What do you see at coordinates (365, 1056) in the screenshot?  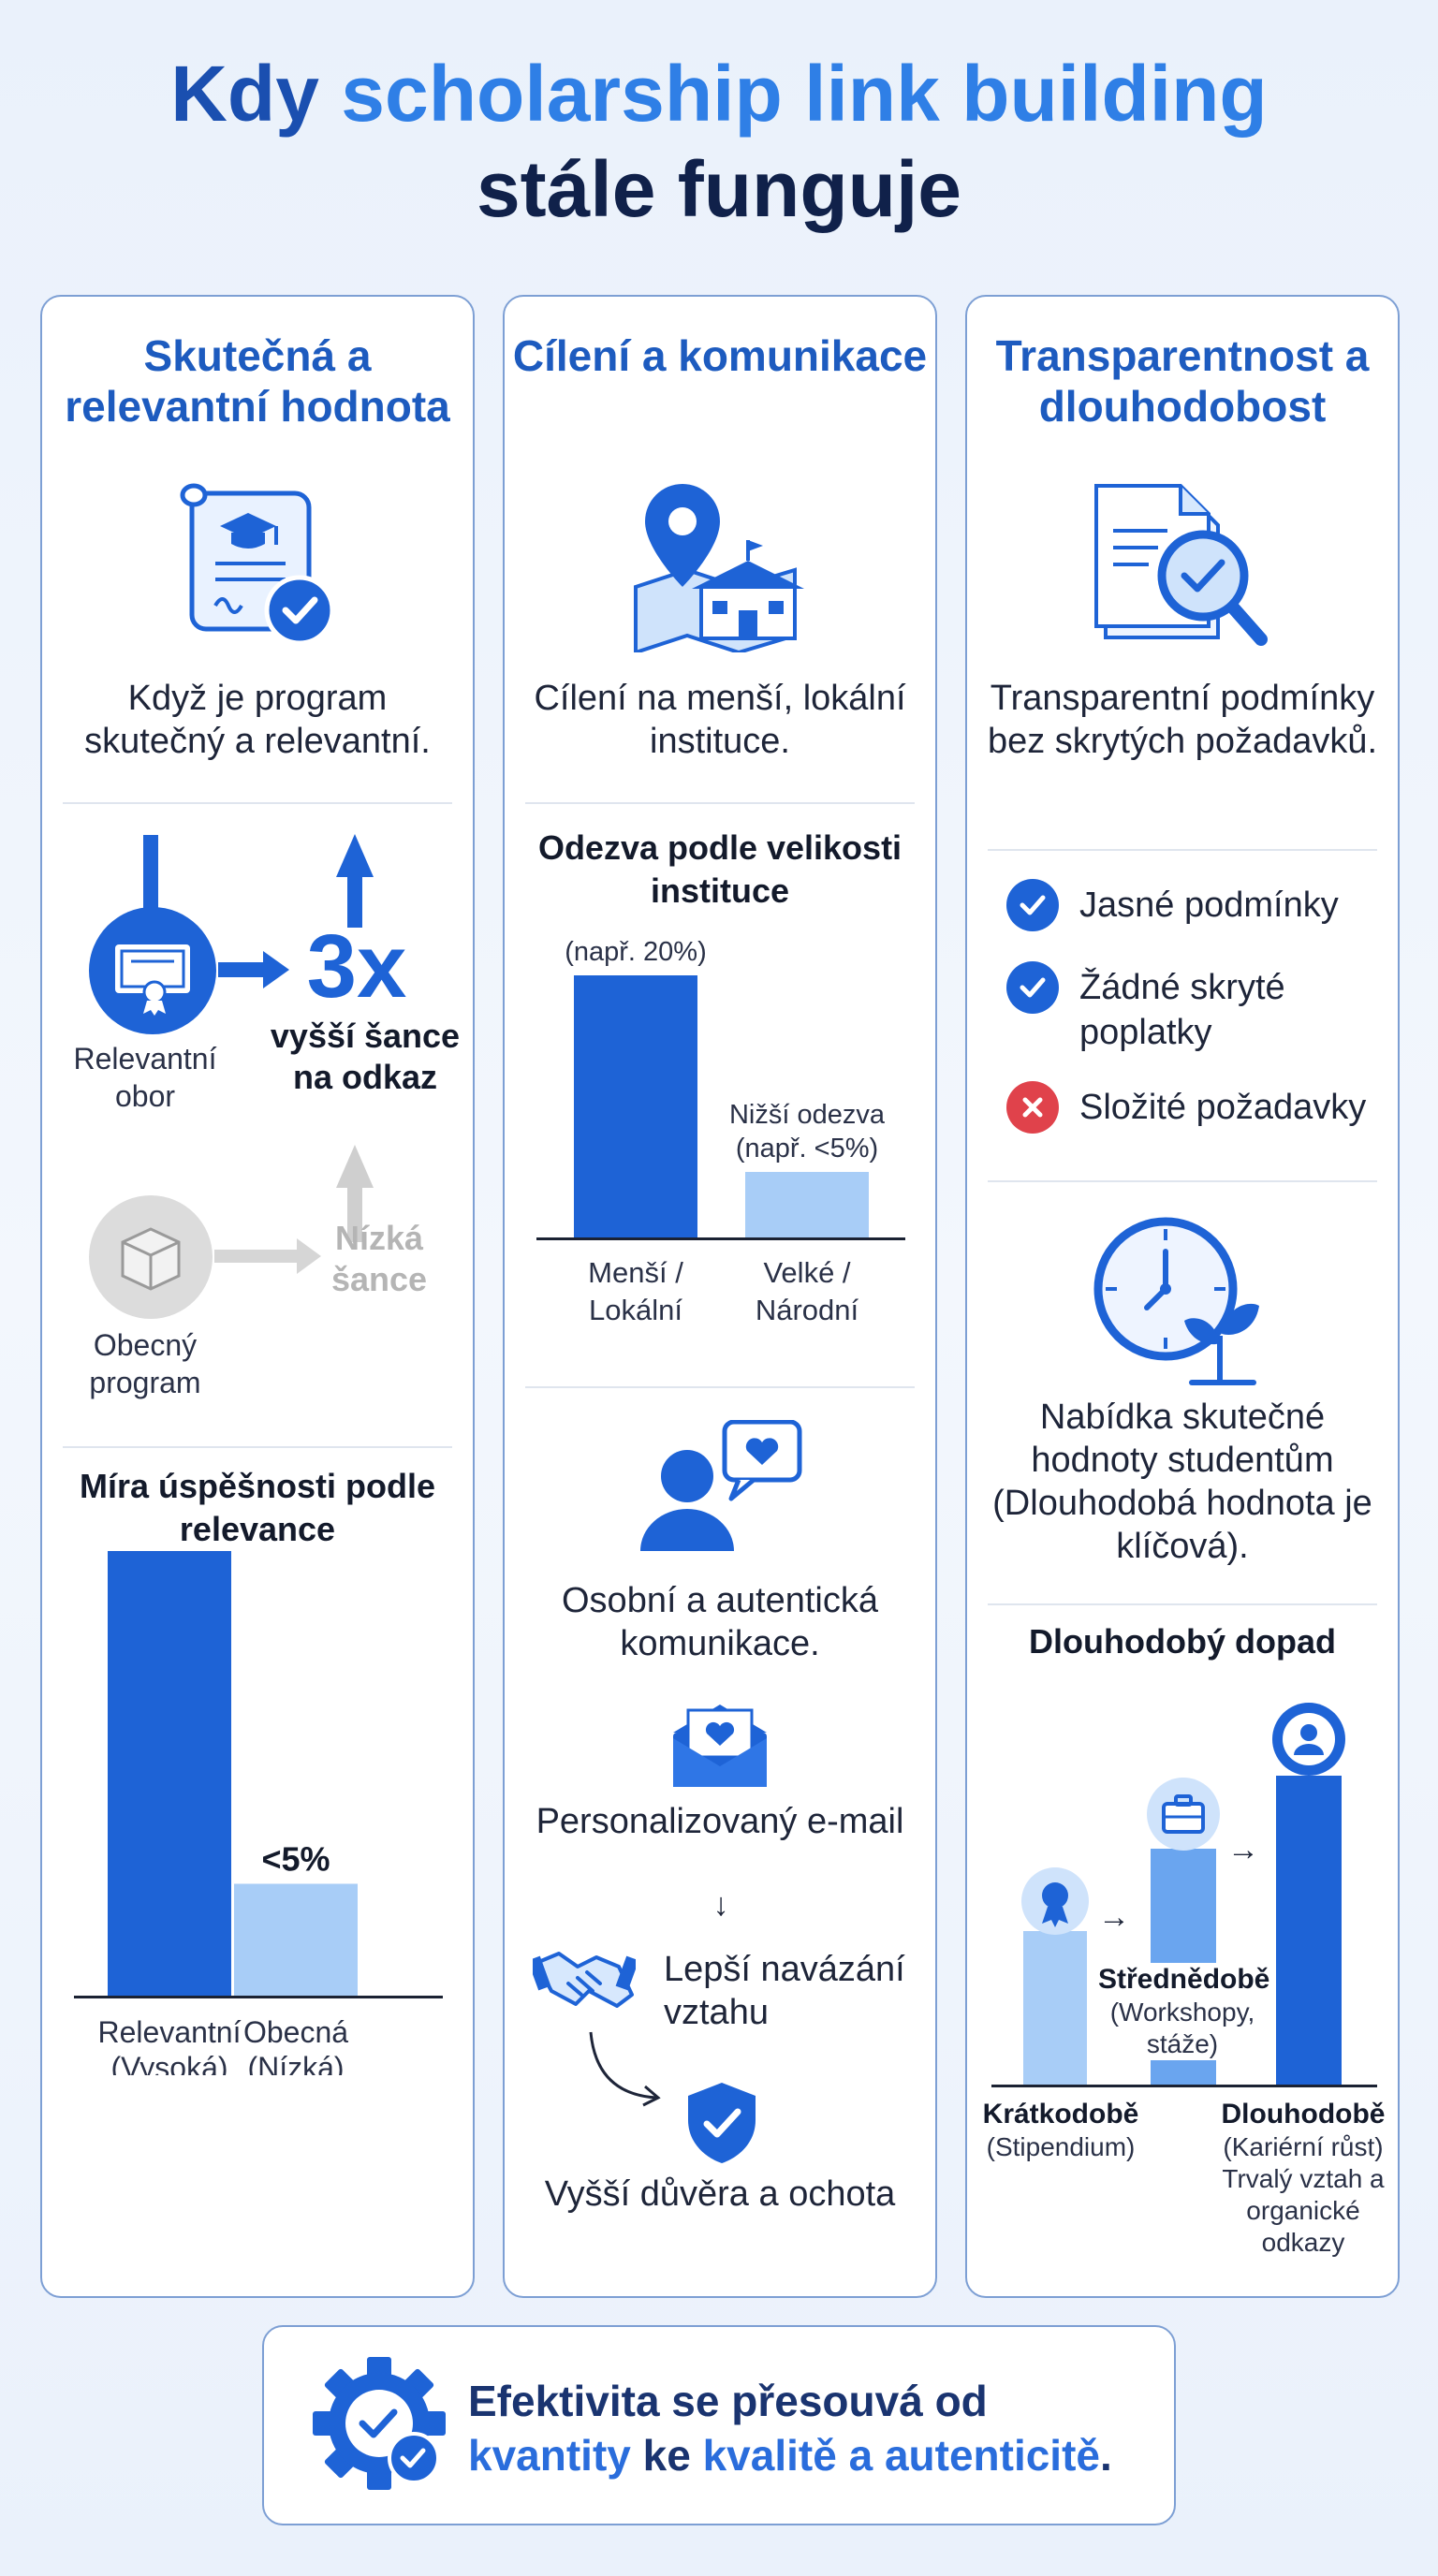 I see `multiplier-text: vyšší šance na odkaz` at bounding box center [365, 1056].